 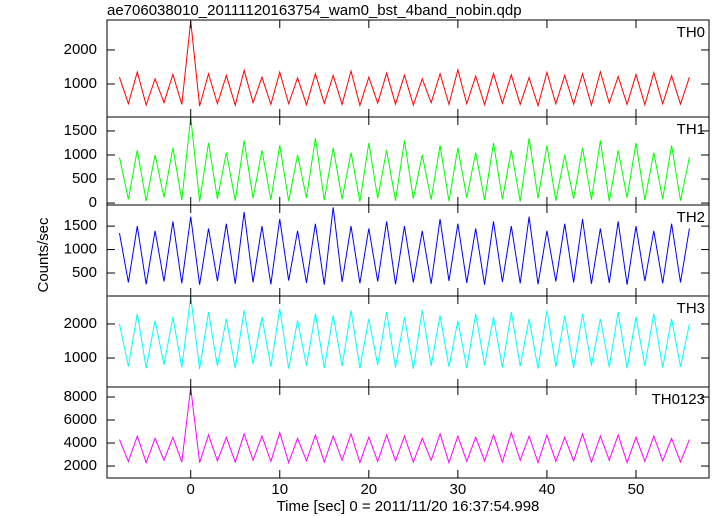 I want to click on x-tick-label: 20, so click(x=368, y=489).